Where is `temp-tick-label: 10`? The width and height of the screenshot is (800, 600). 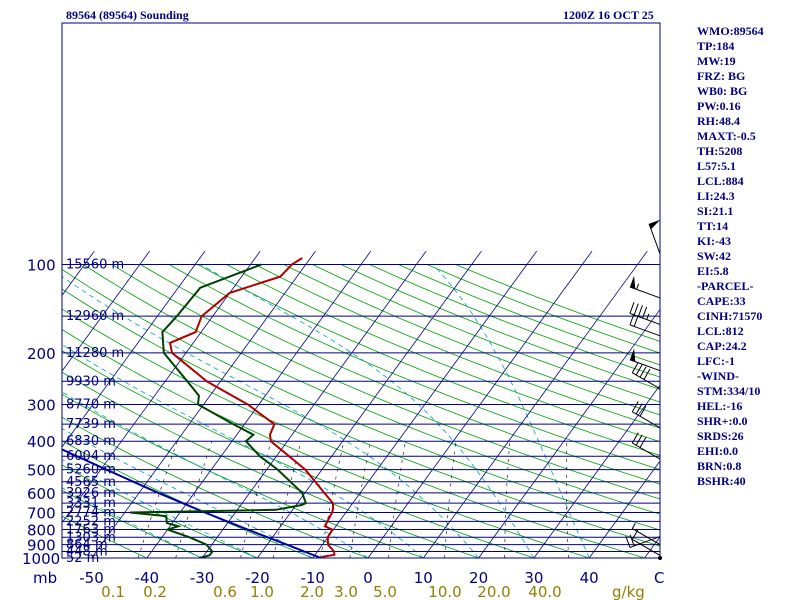
temp-tick-label: 10 is located at coordinates (423, 578).